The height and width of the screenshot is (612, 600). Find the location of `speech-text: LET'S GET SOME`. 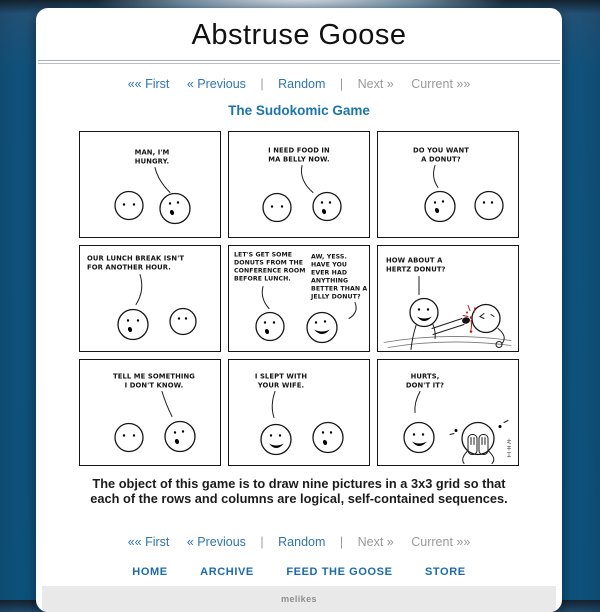

speech-text: LET'S GET SOME is located at coordinates (263, 255).